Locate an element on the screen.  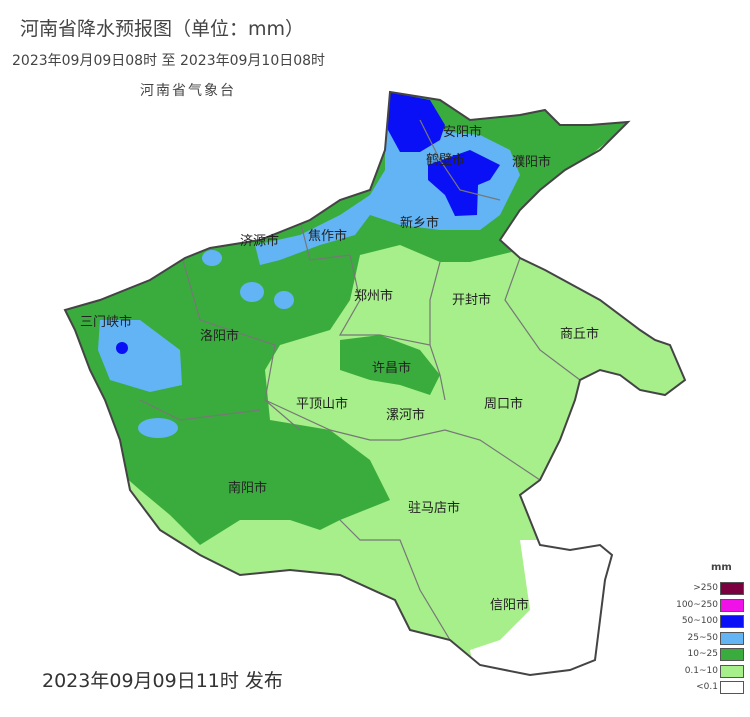
legend-item: 10~25 is located at coordinates (713, 655).